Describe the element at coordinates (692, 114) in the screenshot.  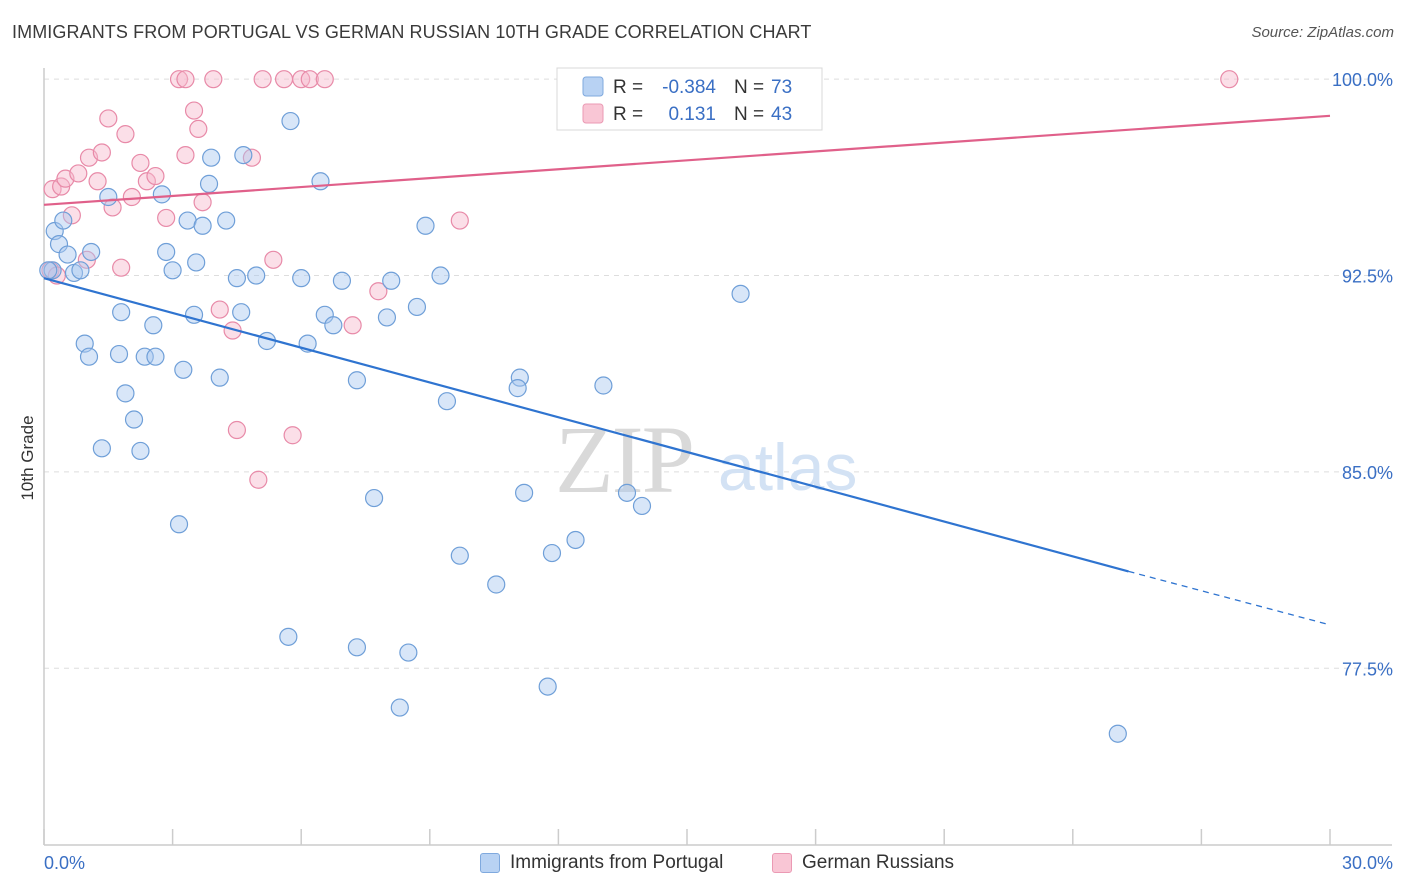
I see `legend-r-value-german-russians: 0.131` at that location.